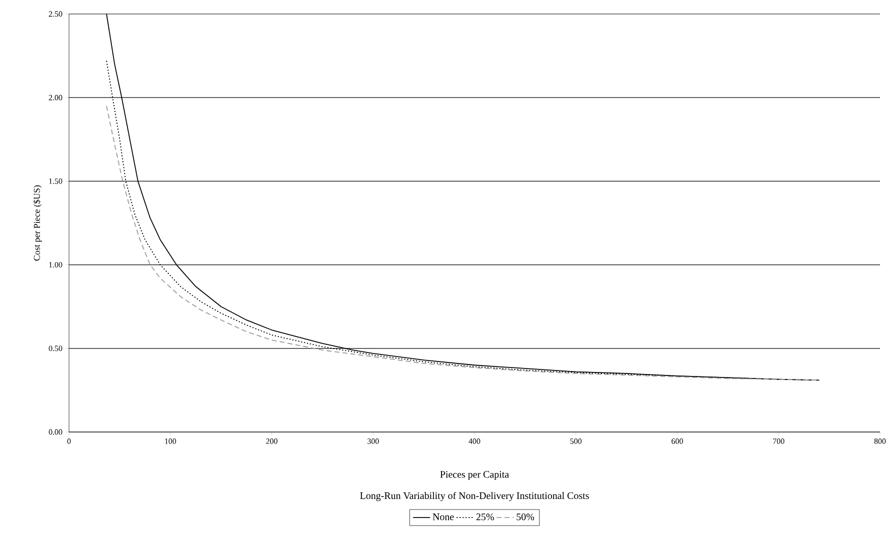 The width and height of the screenshot is (893, 543). What do you see at coordinates (37, 223) in the screenshot?
I see `y-axis-title: Cost per Piece ($US)` at bounding box center [37, 223].